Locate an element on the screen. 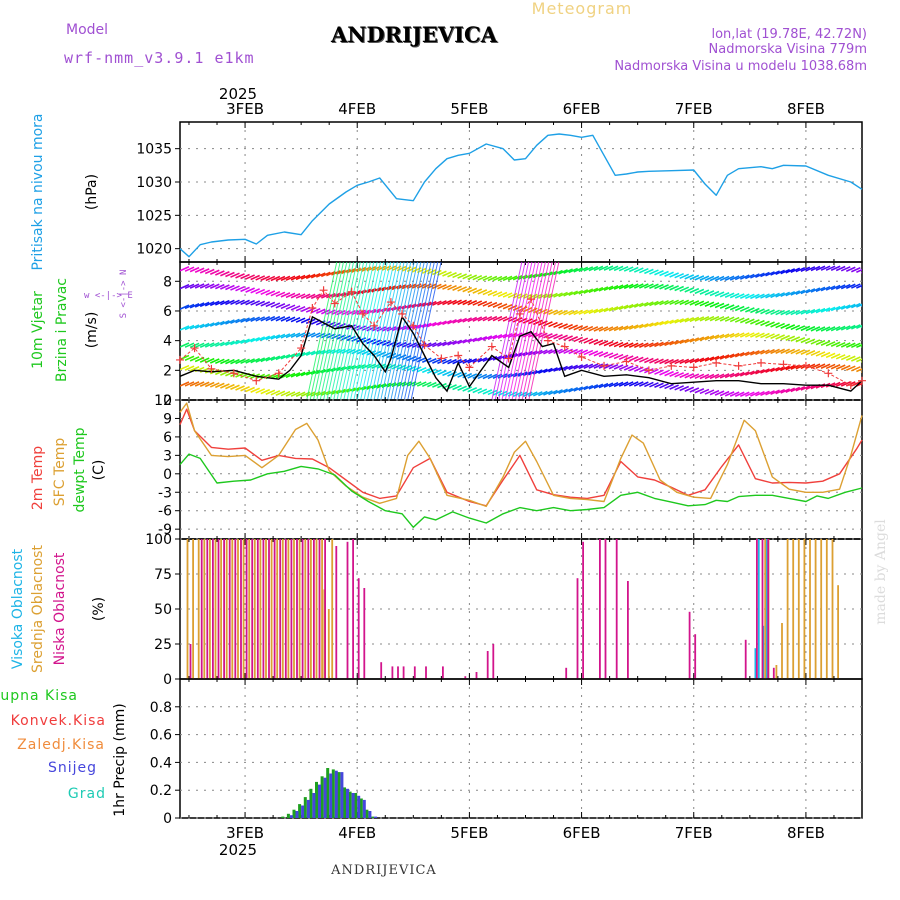  day-label-bottom: 7FEB is located at coordinates (694, 833).